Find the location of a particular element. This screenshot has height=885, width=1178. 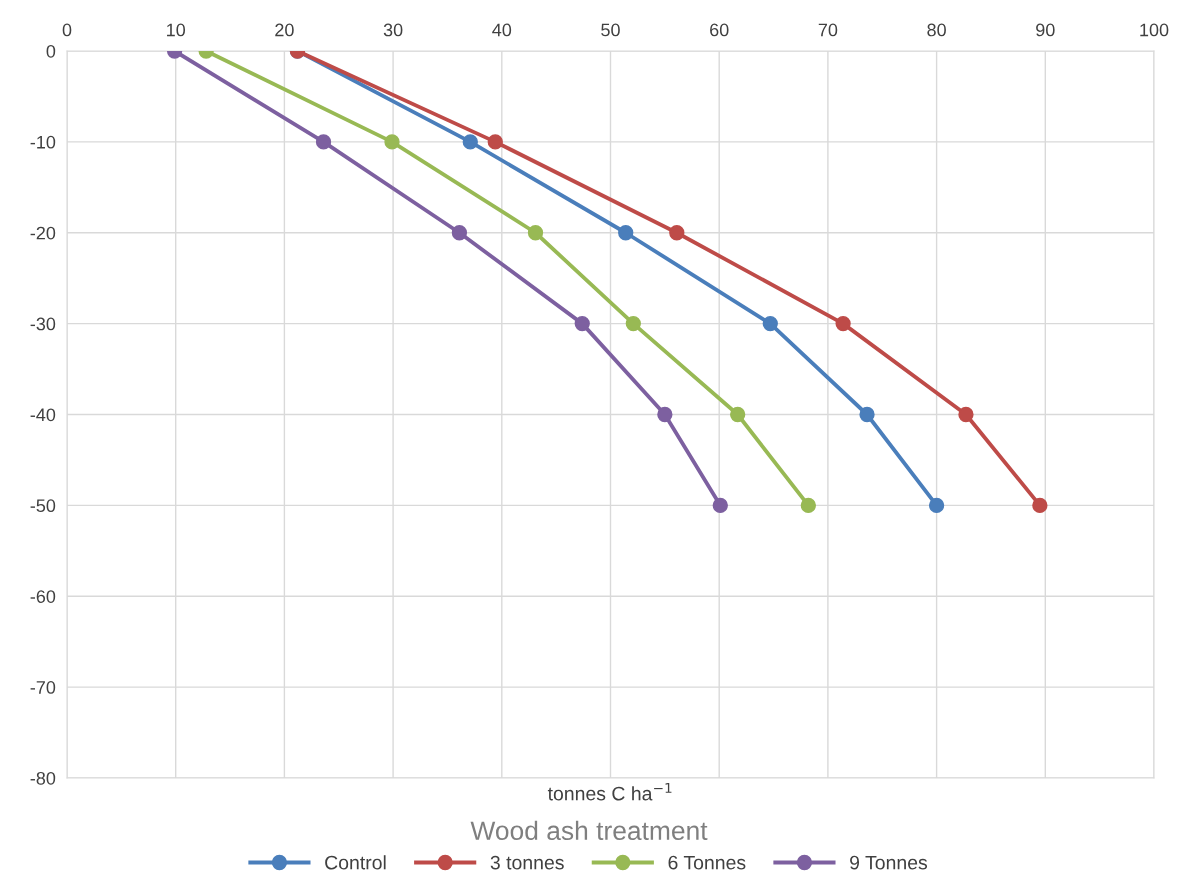

y-tick-label: -50 is located at coordinates (43, 506).